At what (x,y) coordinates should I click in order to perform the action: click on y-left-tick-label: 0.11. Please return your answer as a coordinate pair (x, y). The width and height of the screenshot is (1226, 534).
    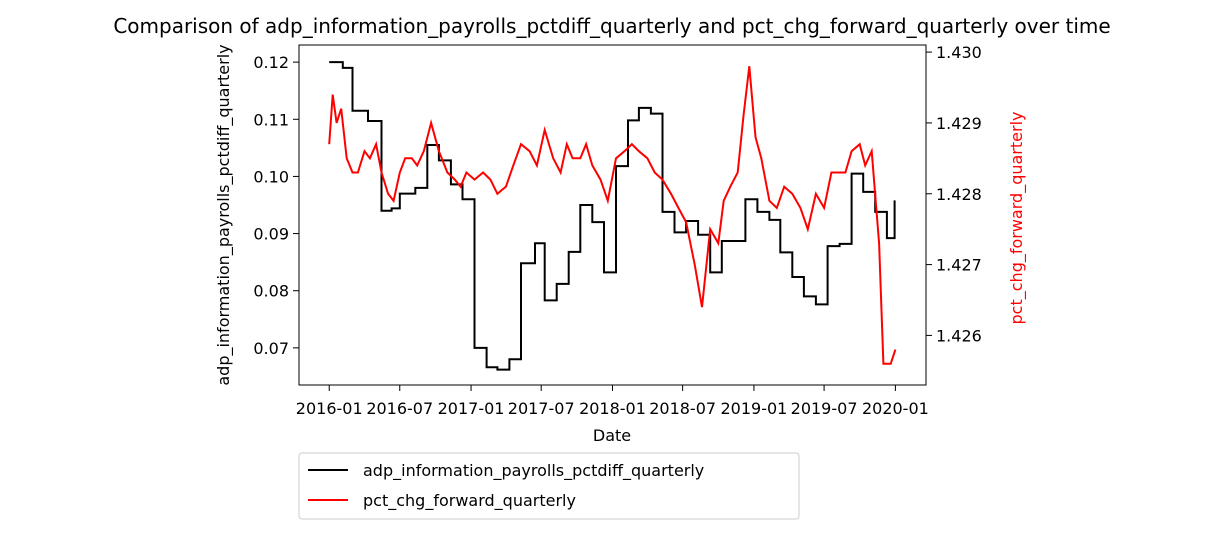
    Looking at the image, I should click on (271, 119).